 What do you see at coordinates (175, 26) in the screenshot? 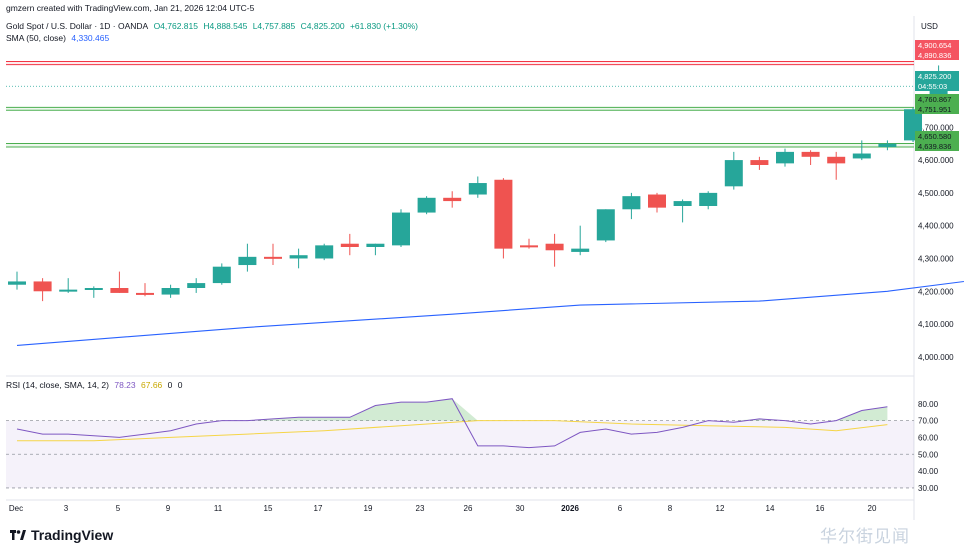
I see `open-value: O4,762.815` at bounding box center [175, 26].